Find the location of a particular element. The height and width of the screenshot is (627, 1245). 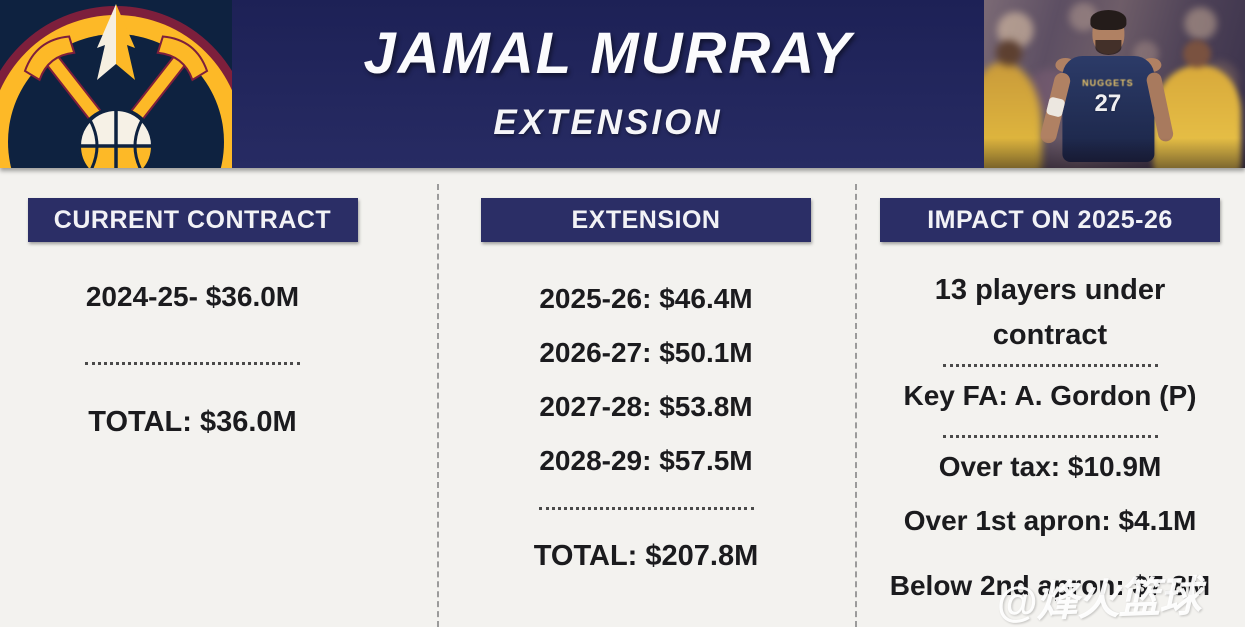

player-photo: NUGGETS 27 is located at coordinates (1114, 84).